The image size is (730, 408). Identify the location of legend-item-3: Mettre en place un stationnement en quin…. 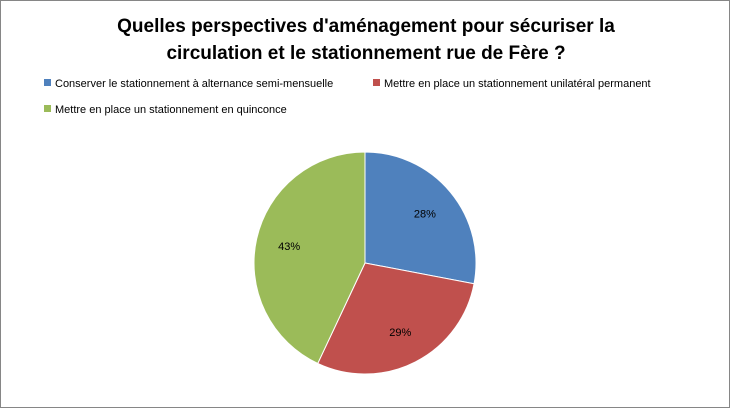
(165, 110).